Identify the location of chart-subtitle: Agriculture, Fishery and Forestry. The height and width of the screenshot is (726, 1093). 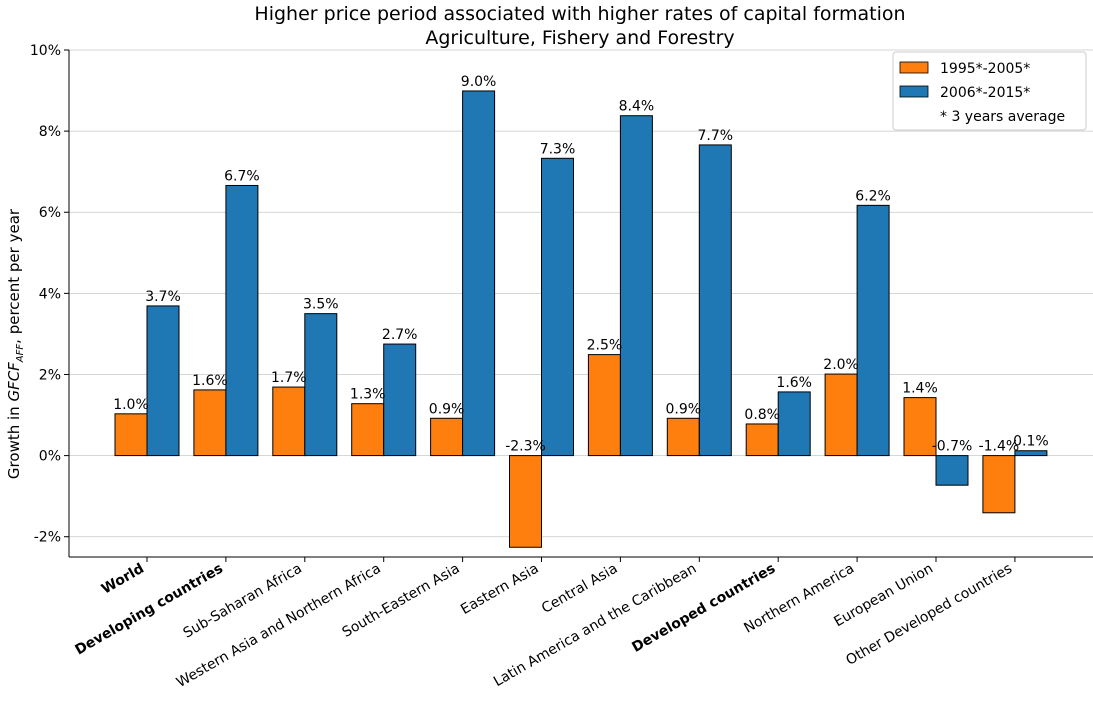
(579, 38).